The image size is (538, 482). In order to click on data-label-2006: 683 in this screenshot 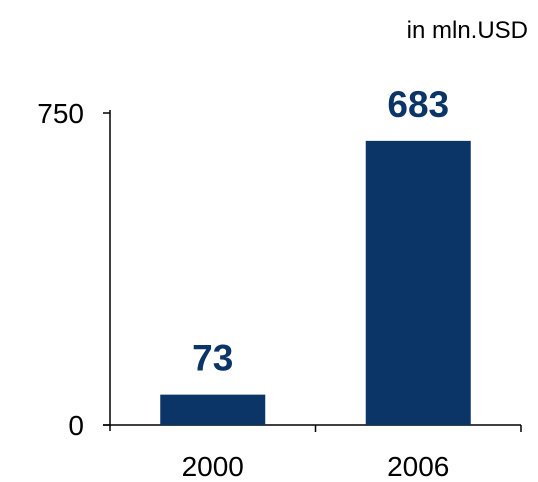, I will do `click(418, 104)`.